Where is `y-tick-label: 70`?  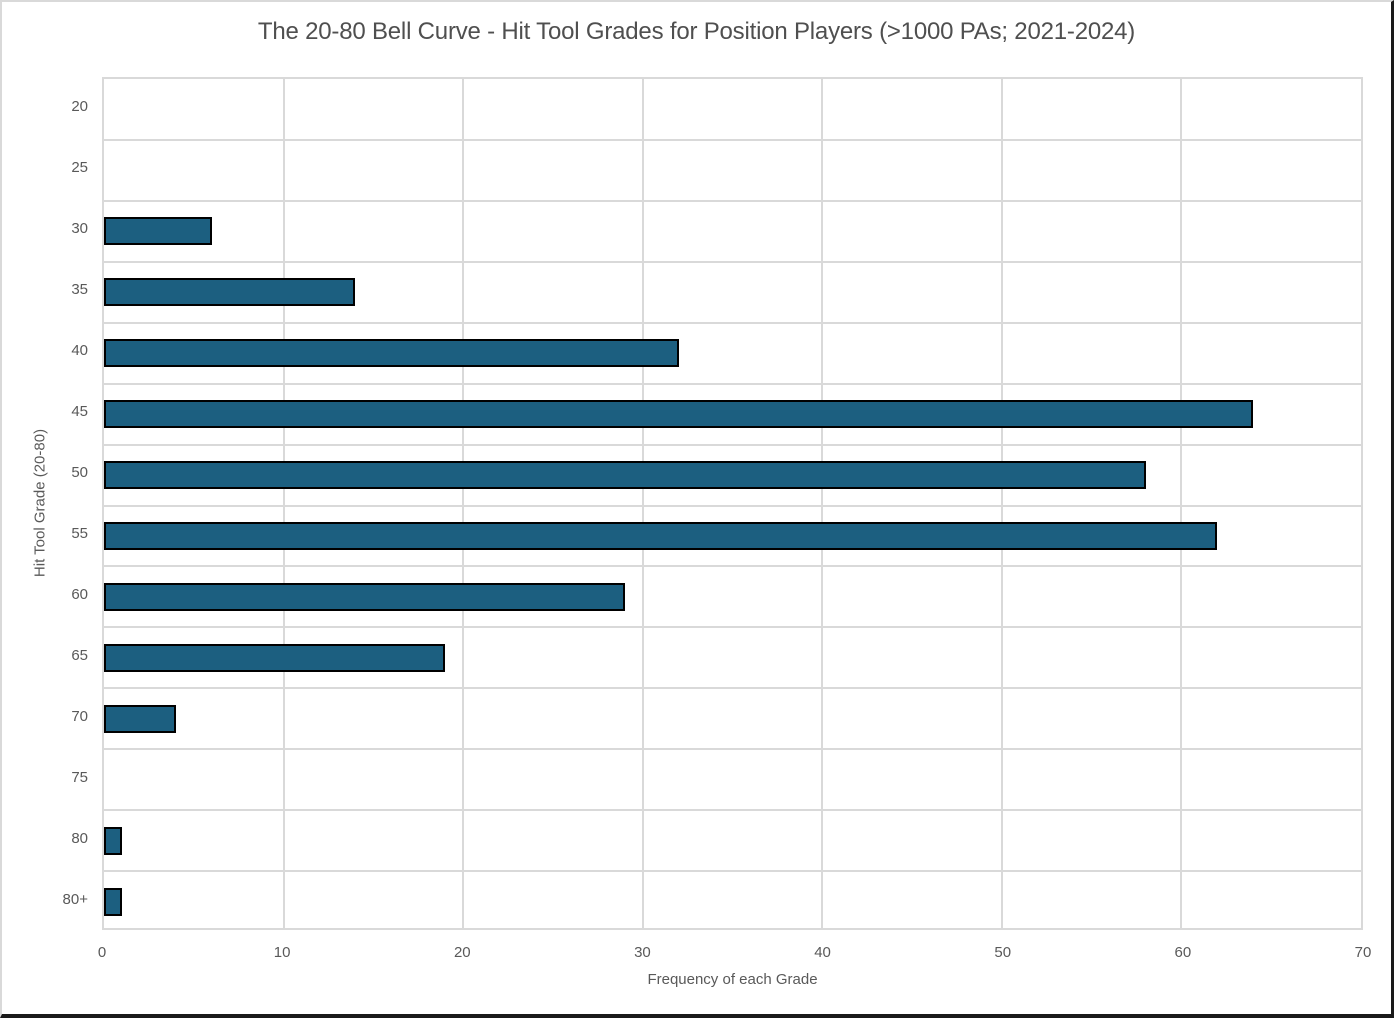 y-tick-label: 70 is located at coordinates (79, 716).